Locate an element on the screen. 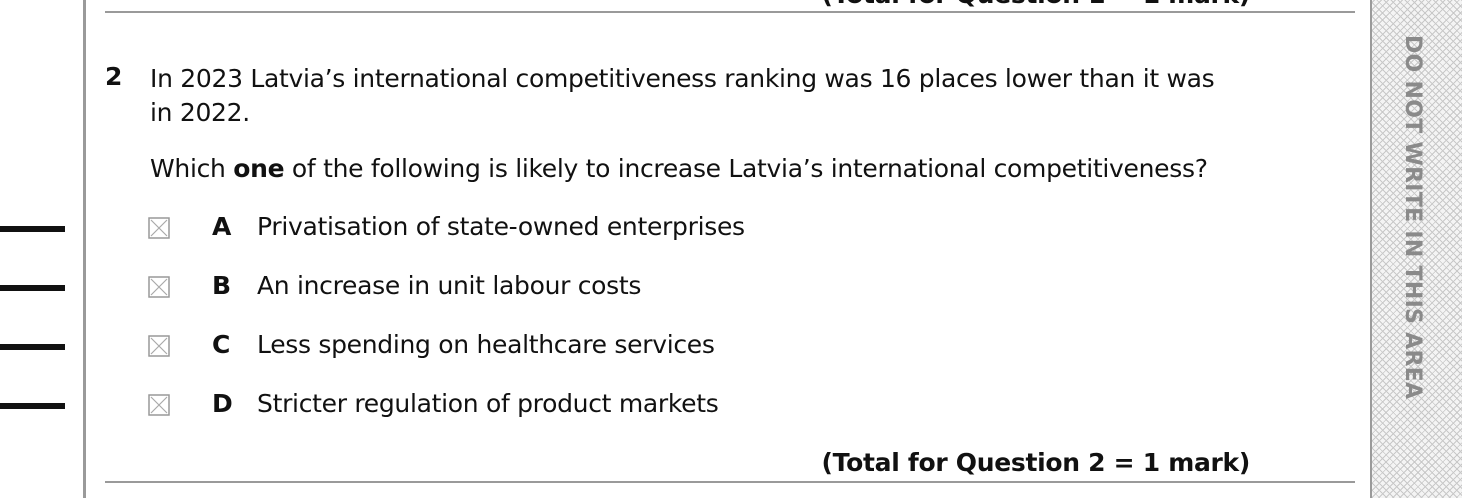 The width and height of the screenshot is (1462, 498). prompt-text: Which is located at coordinates (192, 168).